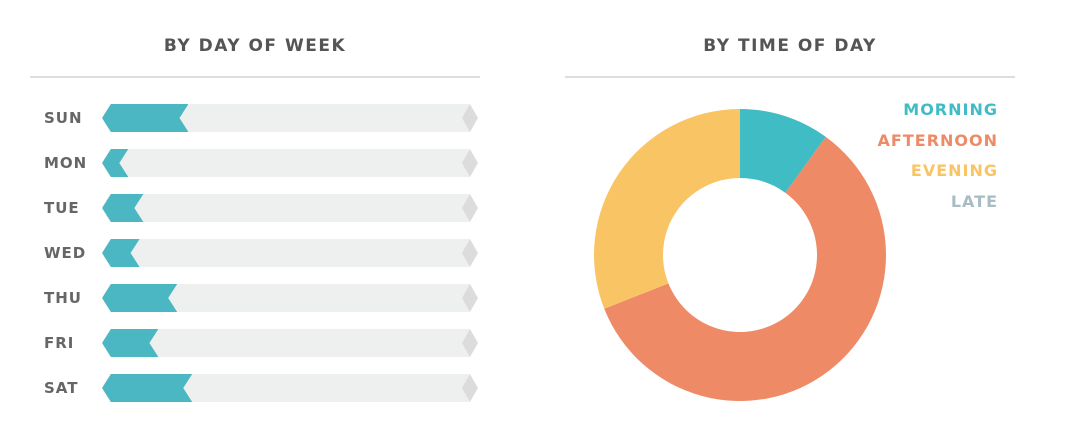  What do you see at coordinates (130, 343) in the screenshot?
I see `bar-fri` at bounding box center [130, 343].